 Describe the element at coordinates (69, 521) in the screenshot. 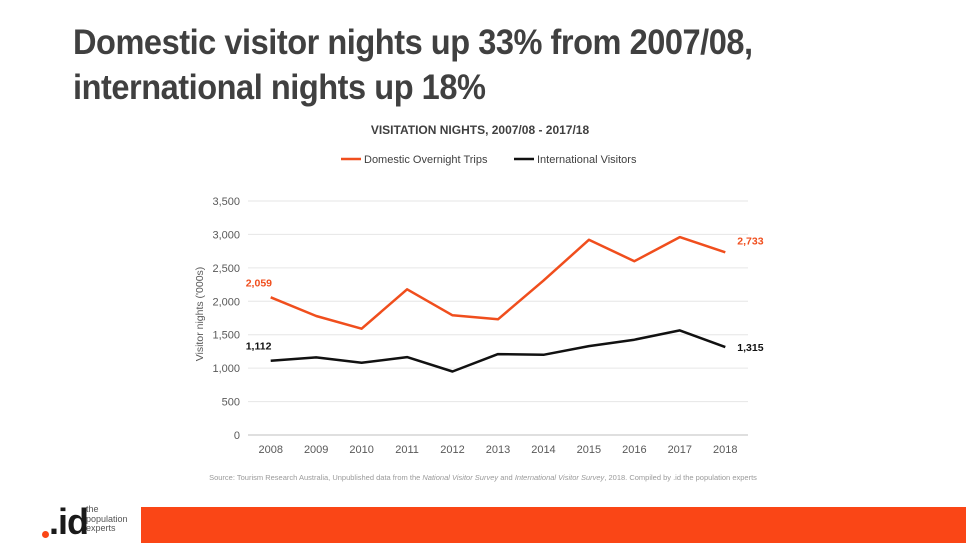

I see `logo-wordmark: .id` at that location.